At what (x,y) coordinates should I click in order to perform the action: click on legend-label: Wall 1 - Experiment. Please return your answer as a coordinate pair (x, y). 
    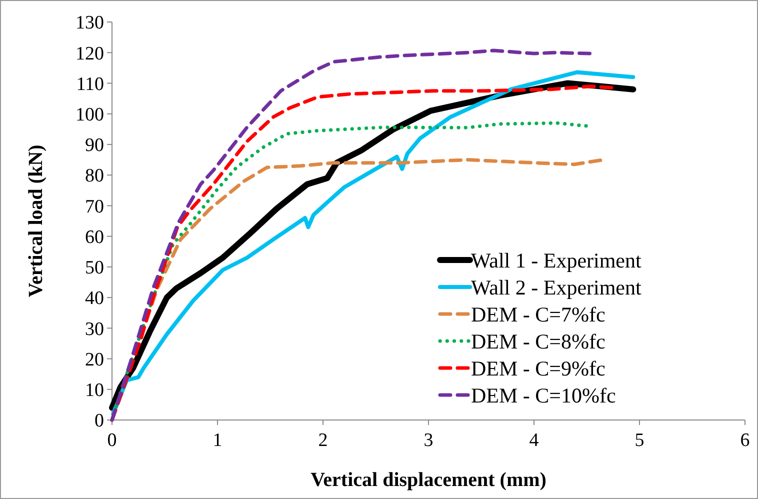
    Looking at the image, I should click on (556, 260).